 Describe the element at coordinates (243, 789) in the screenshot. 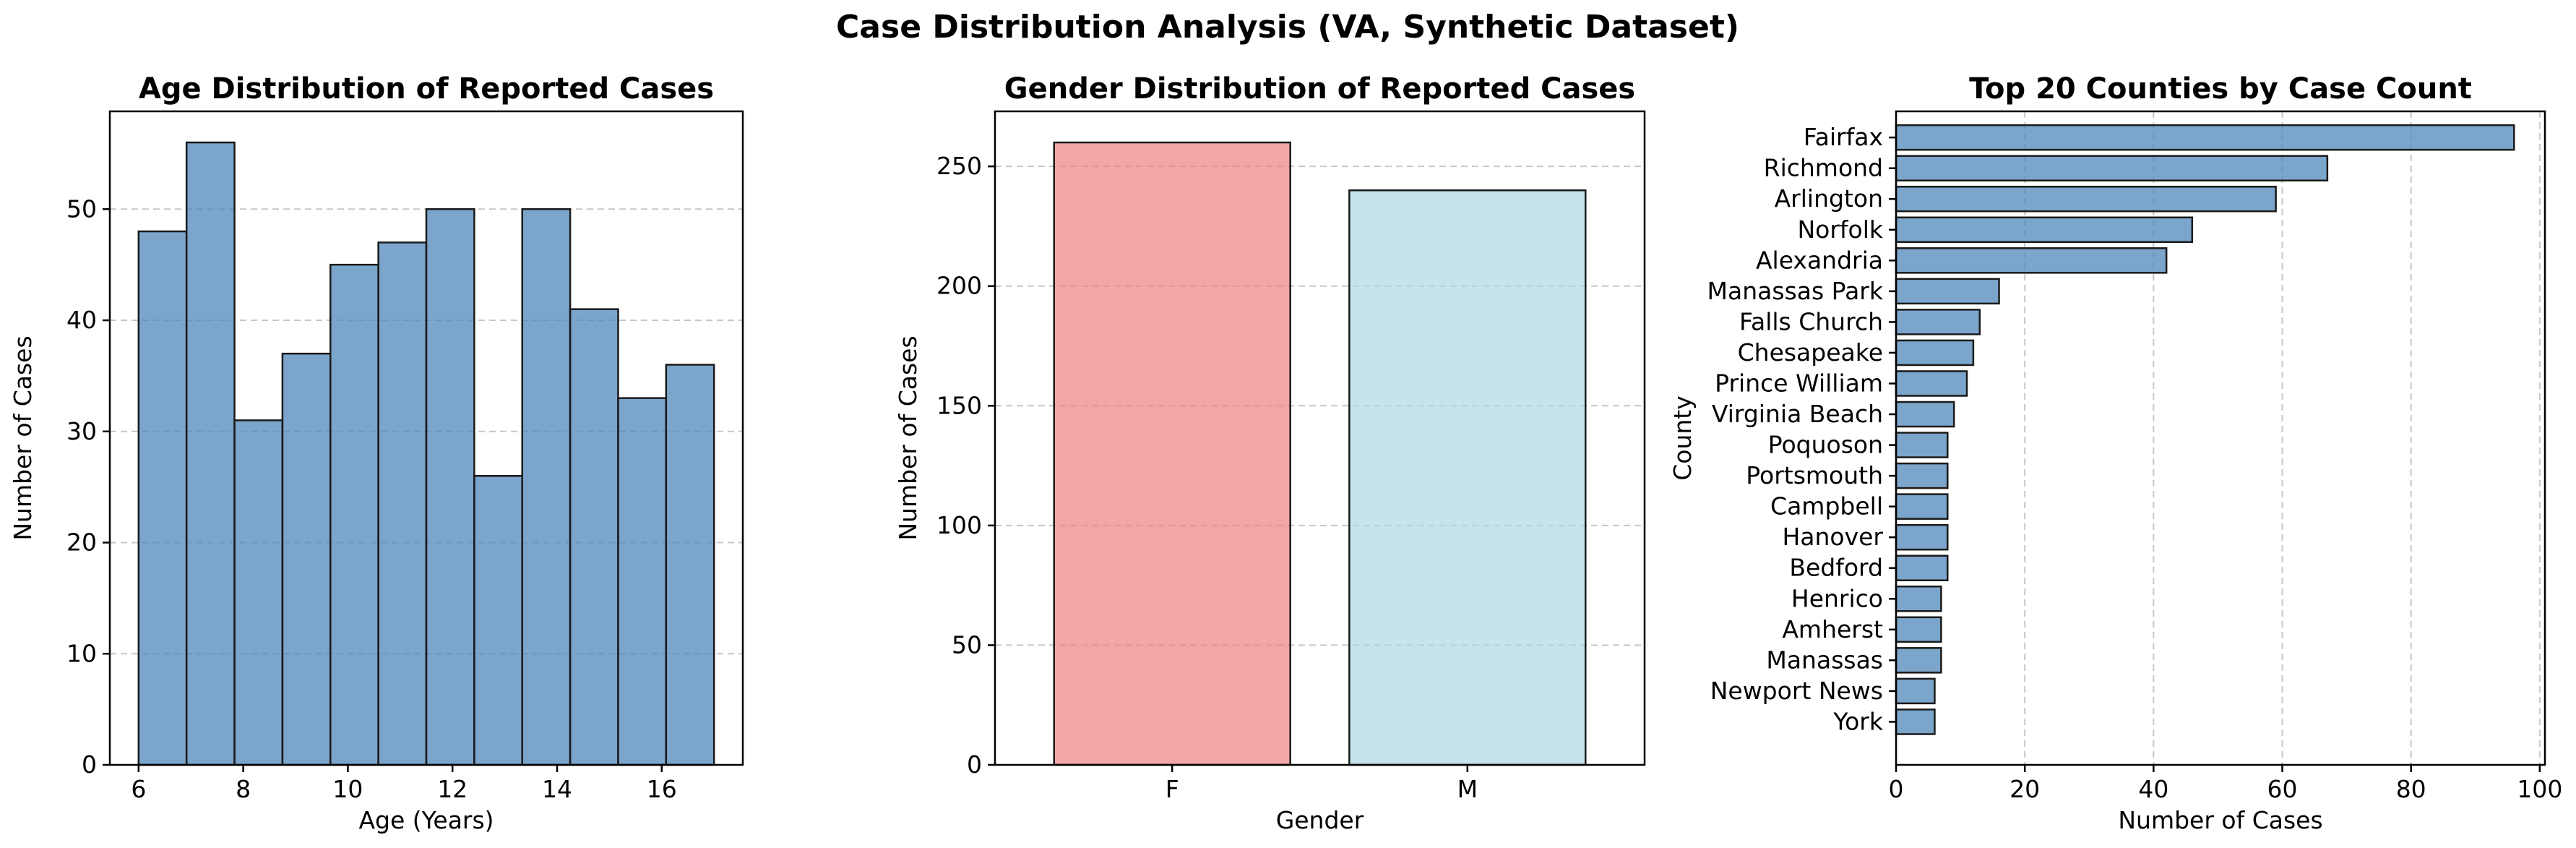

I see `age-x-tick-label: 8` at that location.